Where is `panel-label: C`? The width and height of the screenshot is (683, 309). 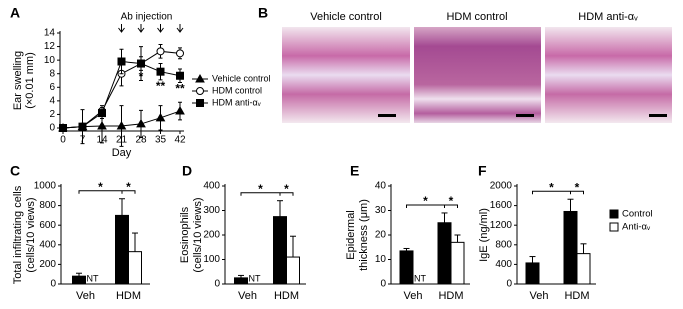 panel-label: C is located at coordinates (15, 171).